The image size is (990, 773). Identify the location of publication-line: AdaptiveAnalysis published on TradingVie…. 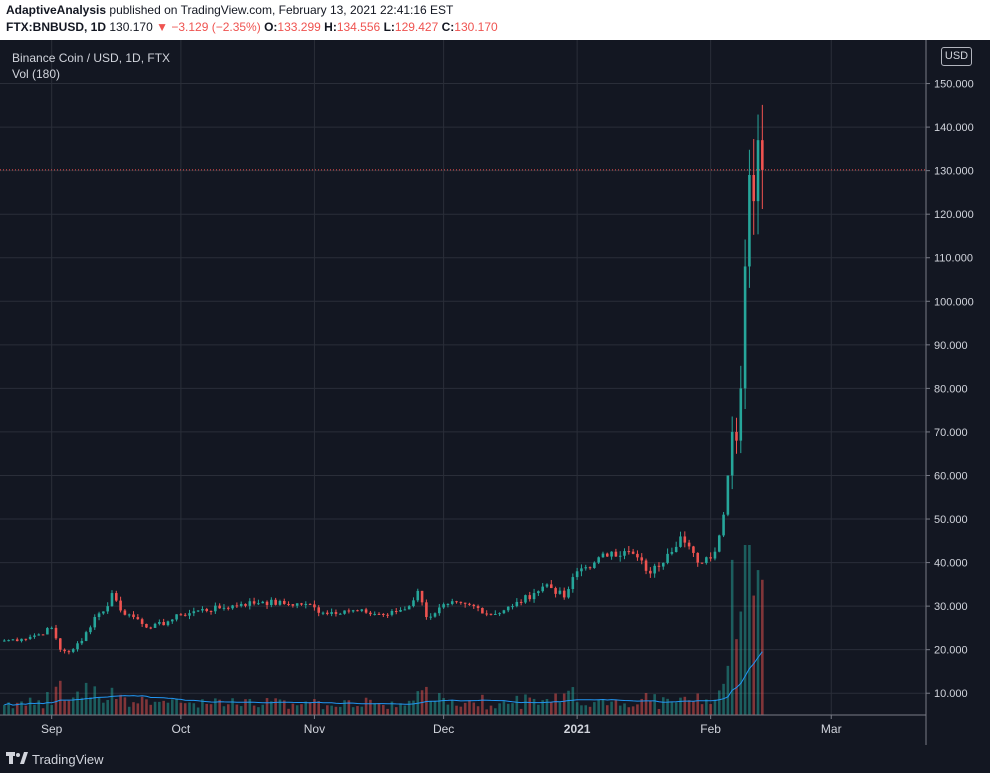
(229, 10).